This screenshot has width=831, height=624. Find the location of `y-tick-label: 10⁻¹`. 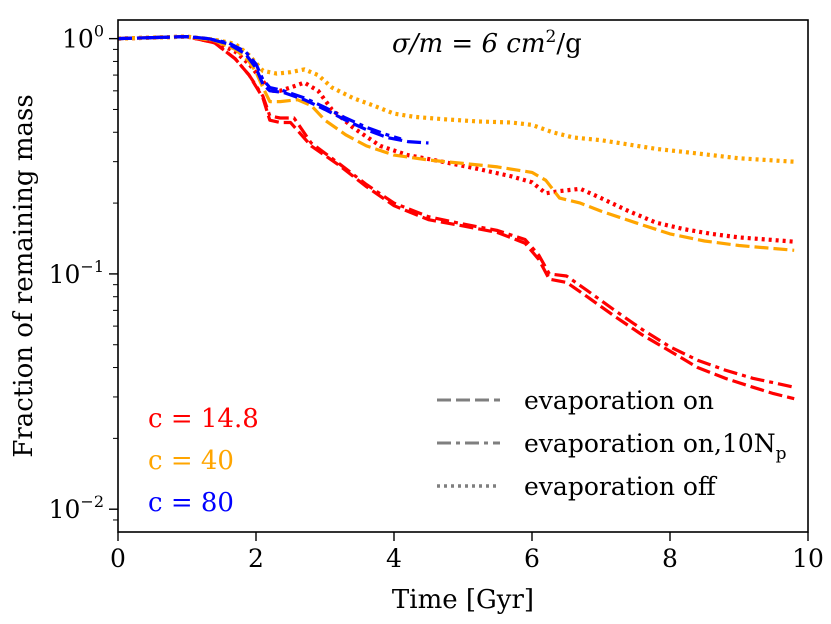

y-tick-label: 10⁻¹ is located at coordinates (76, 273).